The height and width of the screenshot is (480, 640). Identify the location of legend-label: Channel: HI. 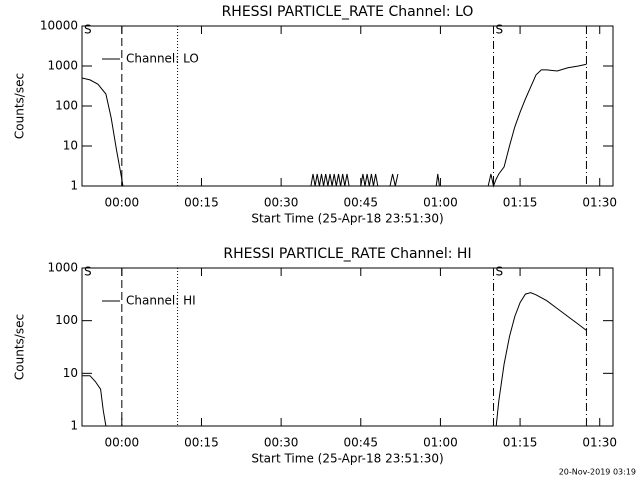
(161, 301).